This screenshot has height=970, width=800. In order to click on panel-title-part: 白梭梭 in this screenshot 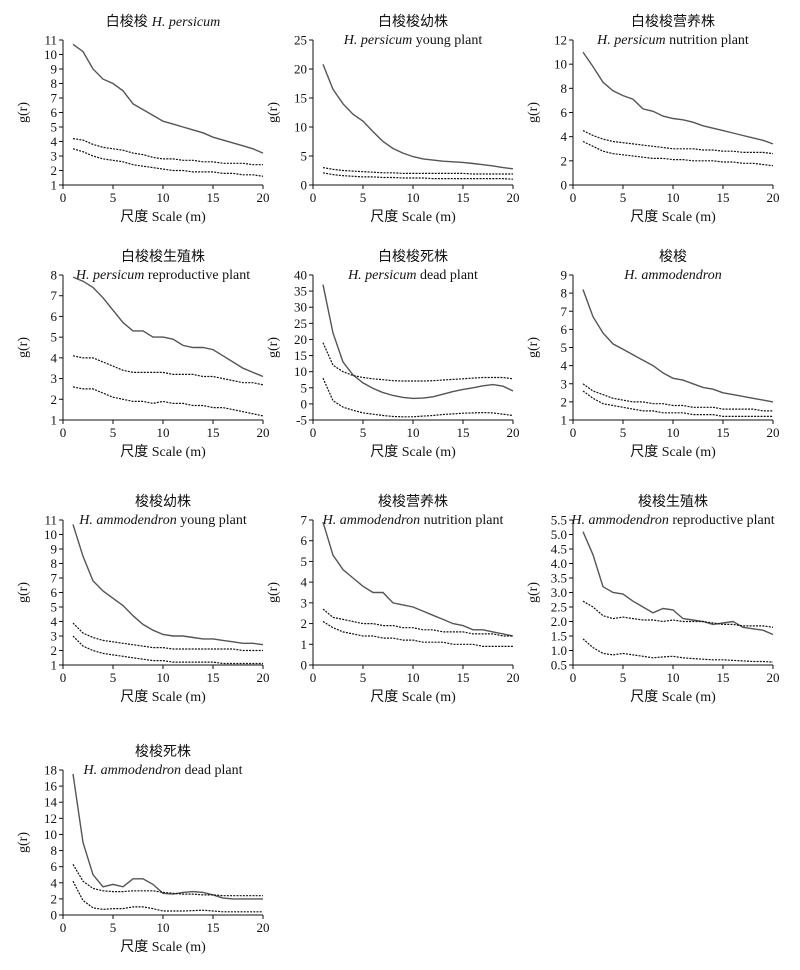, I will do `click(127, 21)`.